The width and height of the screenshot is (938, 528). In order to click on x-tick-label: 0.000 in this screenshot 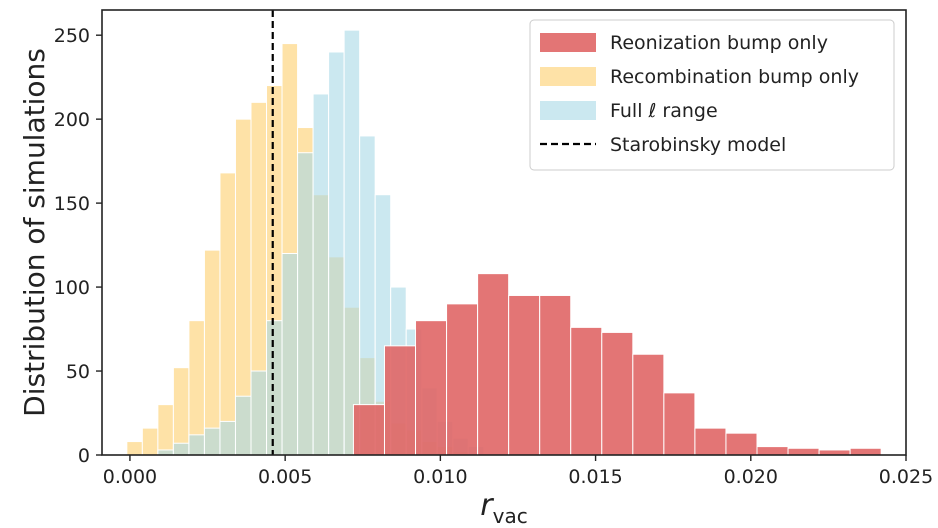, I will do `click(130, 477)`.